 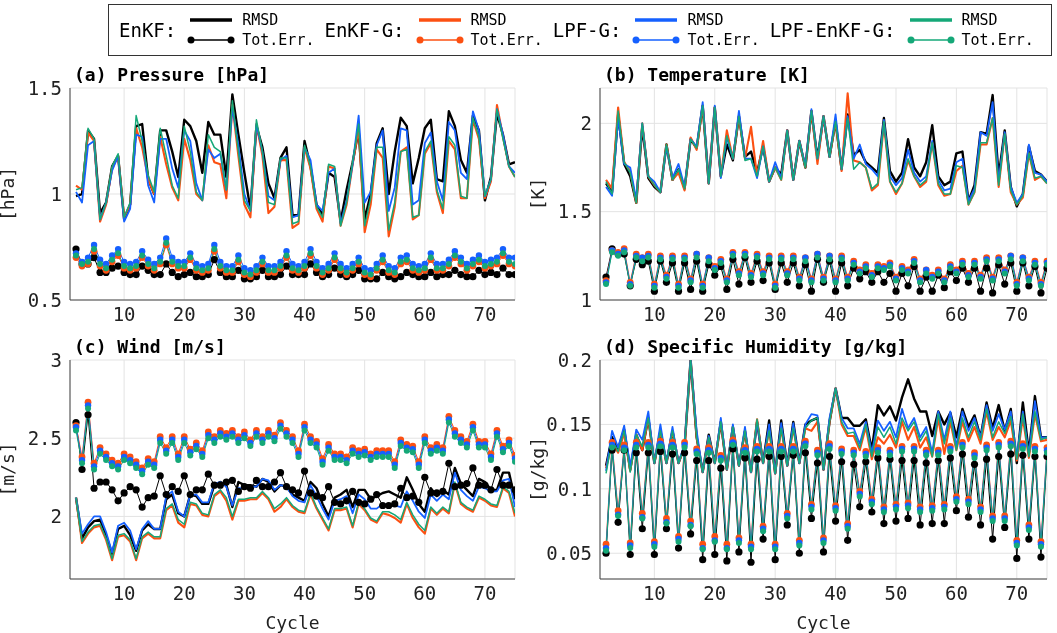 I want to click on text: LPF-EnKF-G:, so click(x=832, y=30).